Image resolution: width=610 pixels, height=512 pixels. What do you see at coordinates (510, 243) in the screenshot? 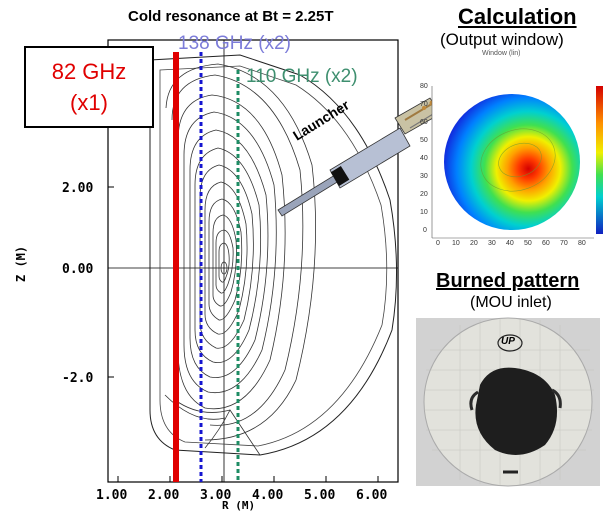
I see `calc-xtick: 40` at bounding box center [510, 243].